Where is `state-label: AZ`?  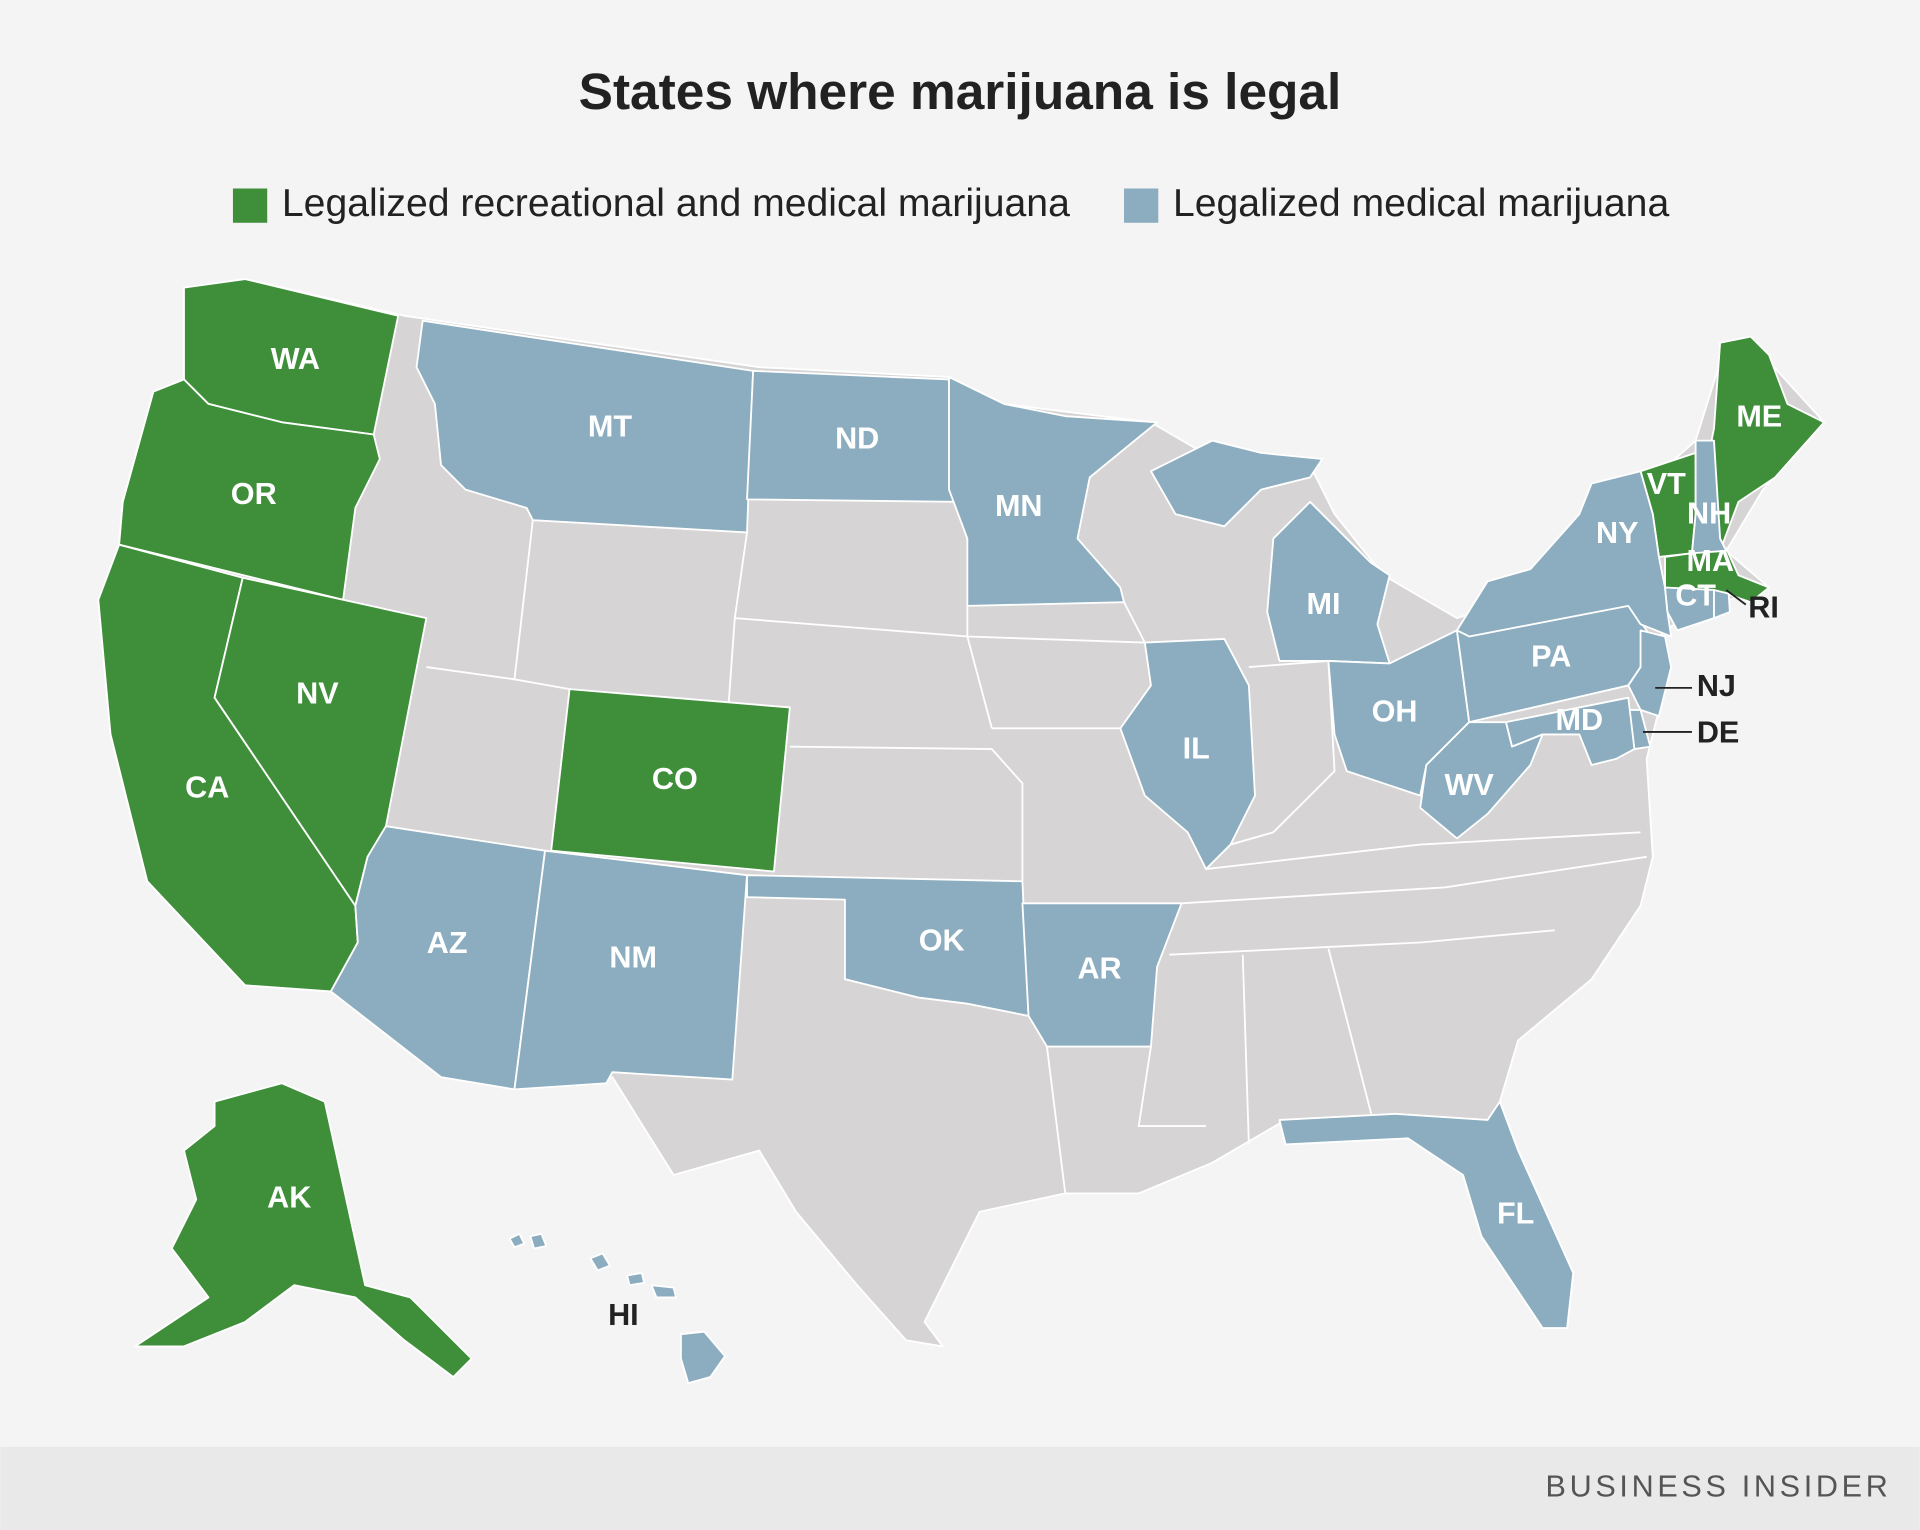
state-label: AZ is located at coordinates (447, 943).